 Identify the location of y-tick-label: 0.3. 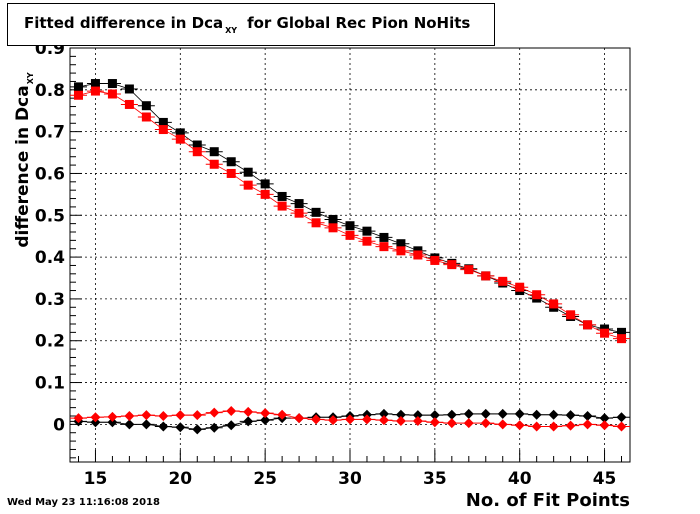
(50, 300).